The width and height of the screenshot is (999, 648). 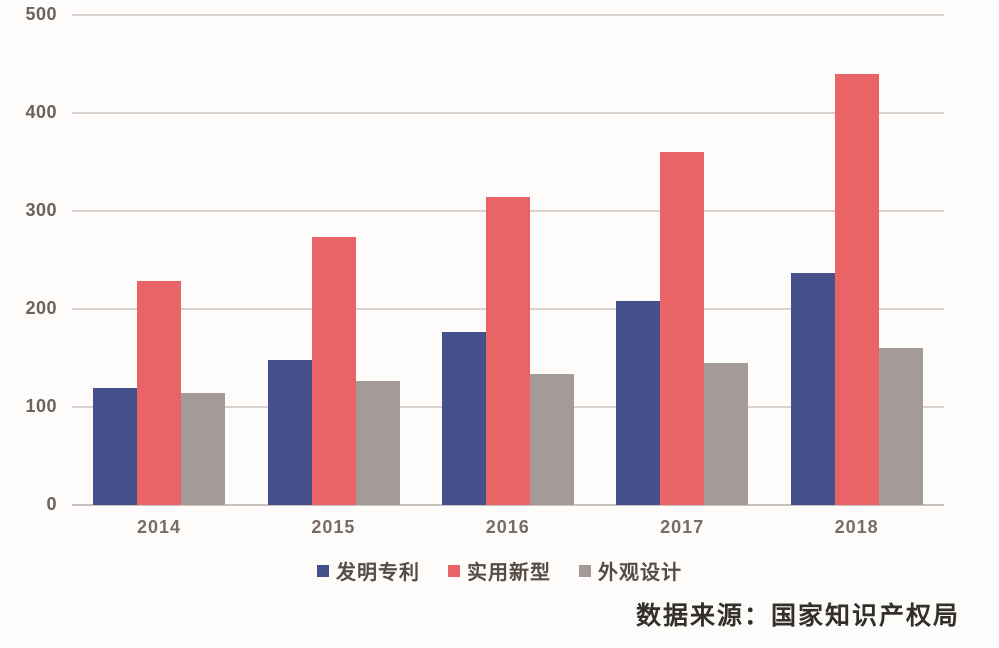 I want to click on data-source-note: 数据来源：国家知识产权局, so click(x=797, y=616).